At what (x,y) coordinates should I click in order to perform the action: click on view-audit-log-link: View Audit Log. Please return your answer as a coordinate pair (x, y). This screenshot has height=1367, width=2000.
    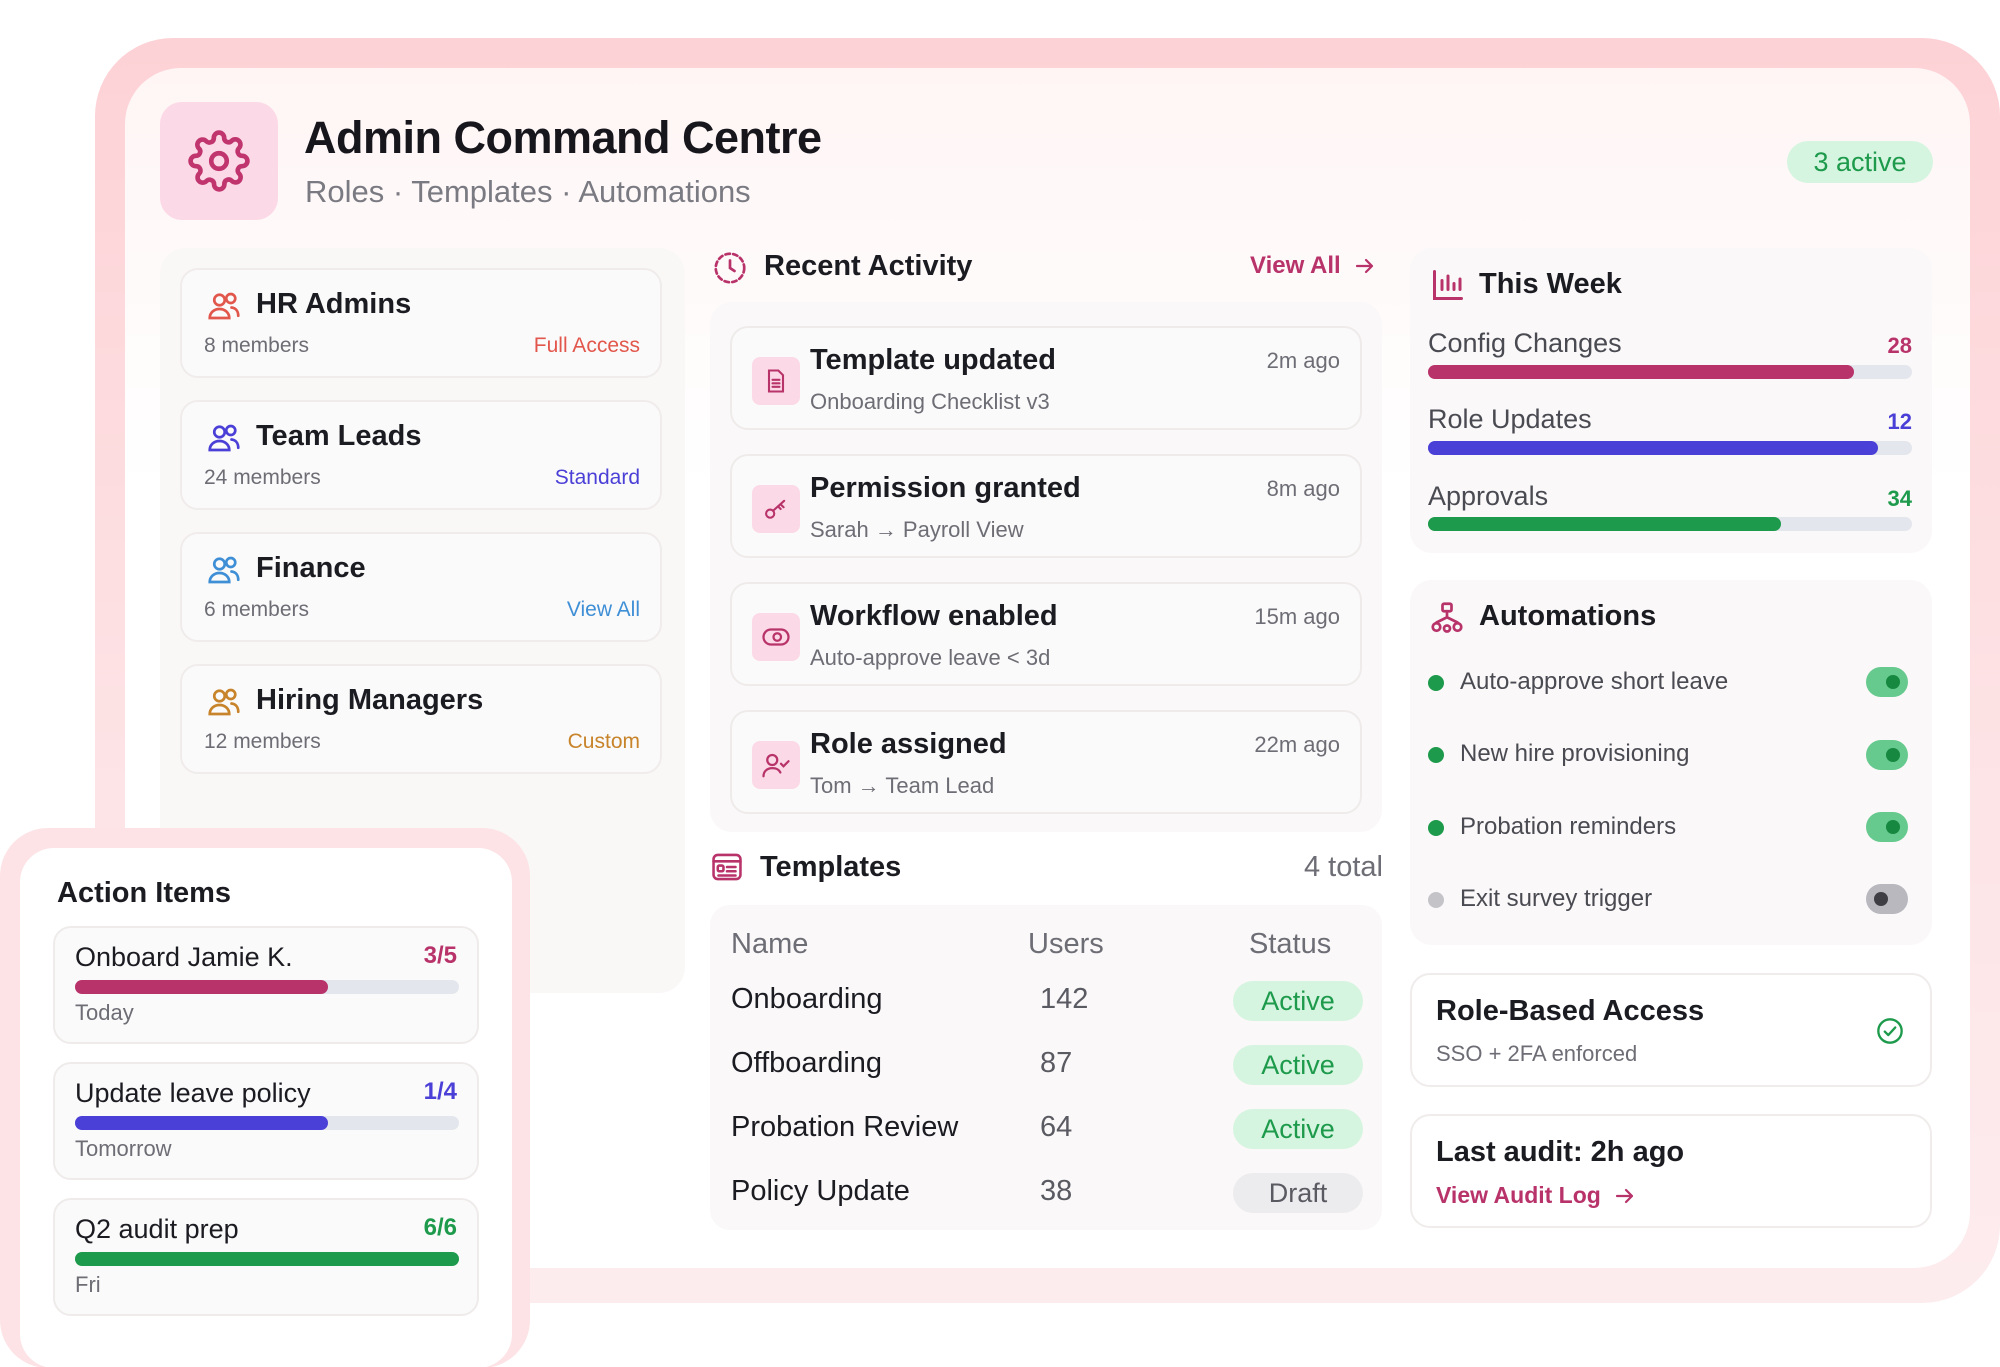
    Looking at the image, I should click on (1536, 1195).